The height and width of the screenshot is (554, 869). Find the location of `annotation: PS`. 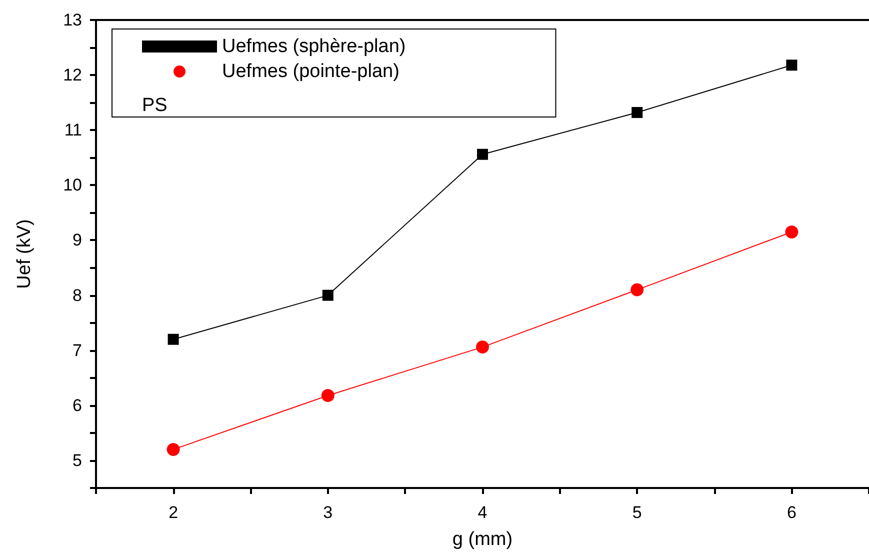

annotation: PS is located at coordinates (155, 105).